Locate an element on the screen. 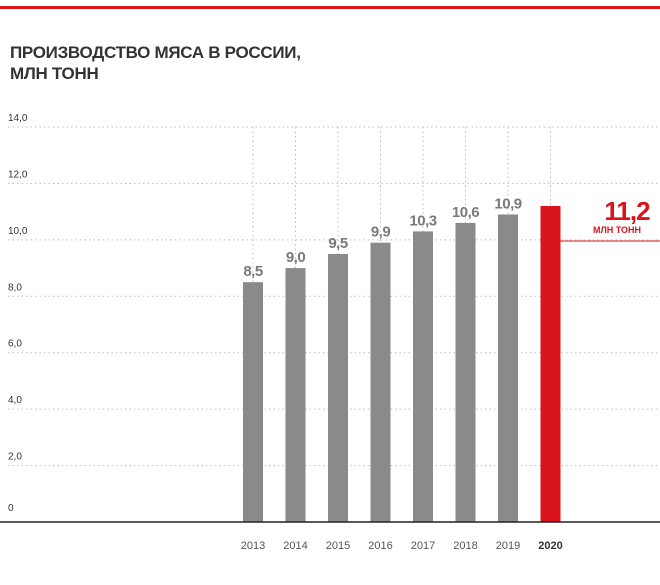 Image resolution: width=660 pixels, height=585 pixels. x-tick-label-2017: 2017 is located at coordinates (423, 546).